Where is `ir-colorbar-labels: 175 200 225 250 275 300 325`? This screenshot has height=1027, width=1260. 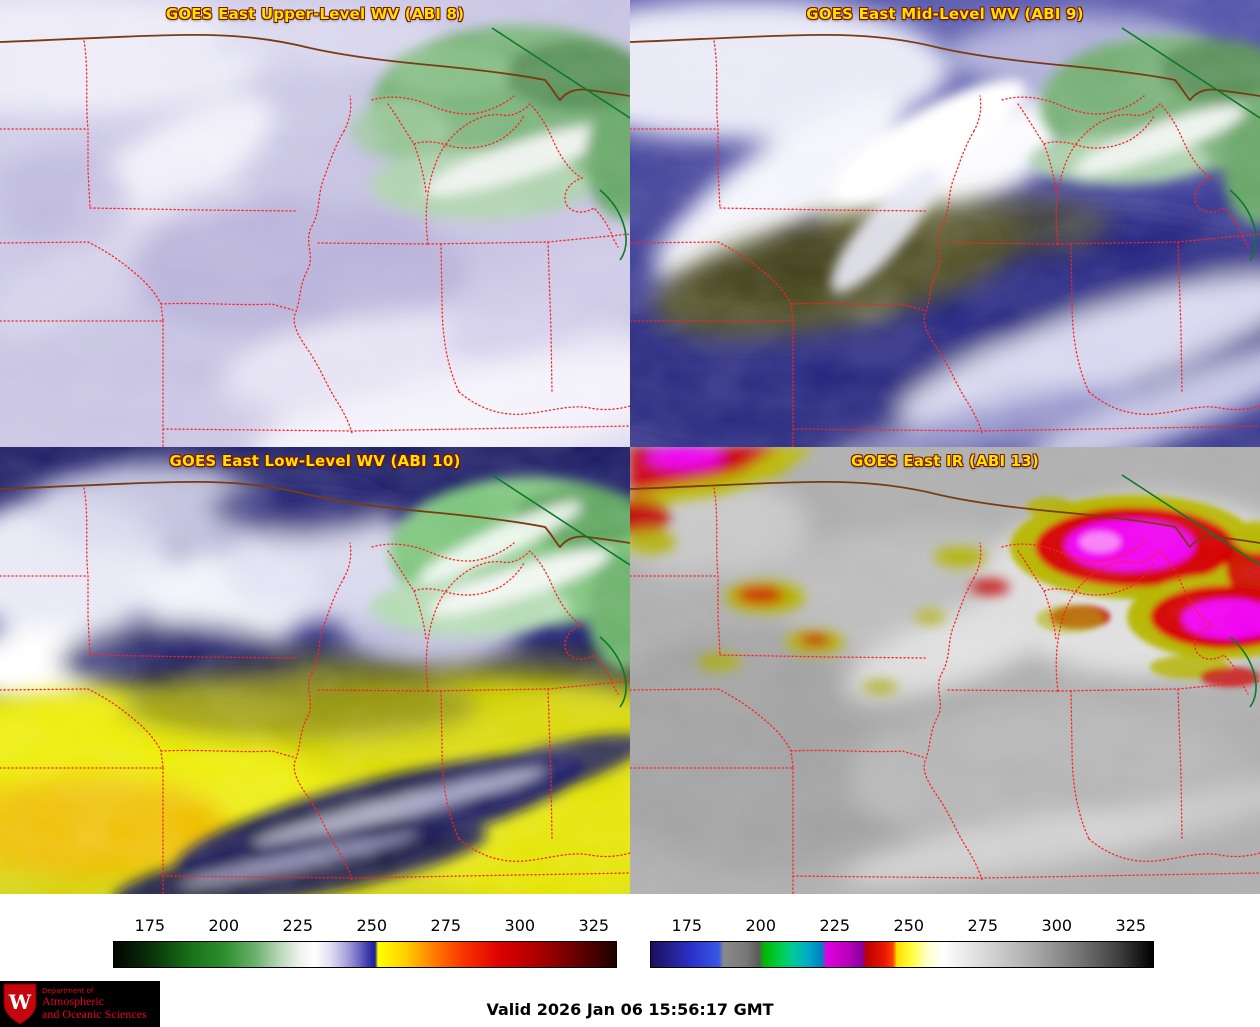
ir-colorbar-labels: 175 200 225 250 275 300 325 is located at coordinates (902, 927).